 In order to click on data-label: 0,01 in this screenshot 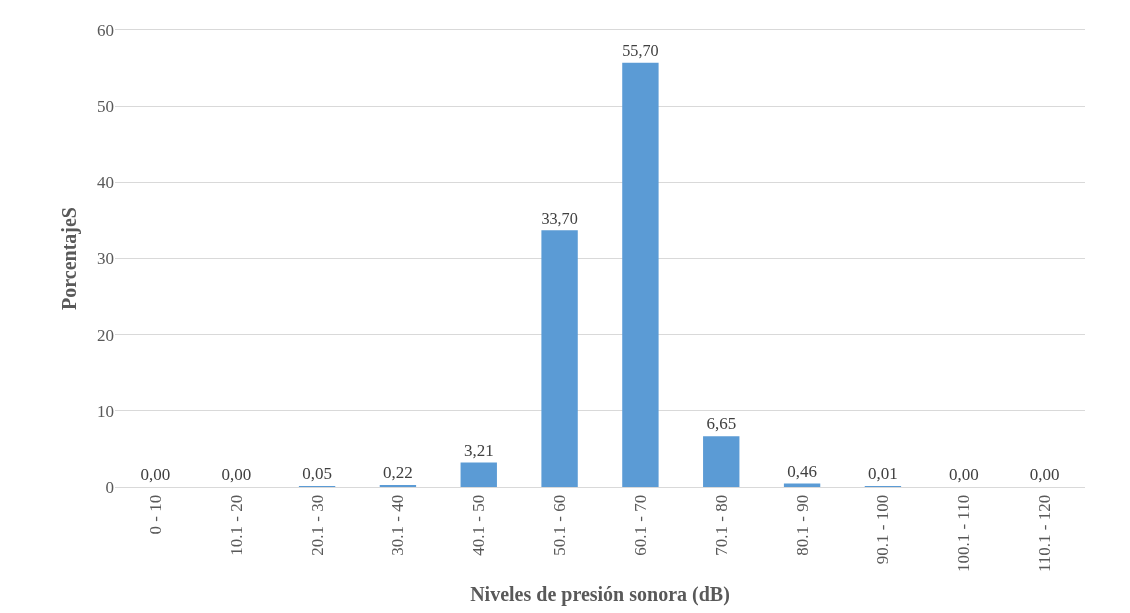, I will do `click(883, 473)`.